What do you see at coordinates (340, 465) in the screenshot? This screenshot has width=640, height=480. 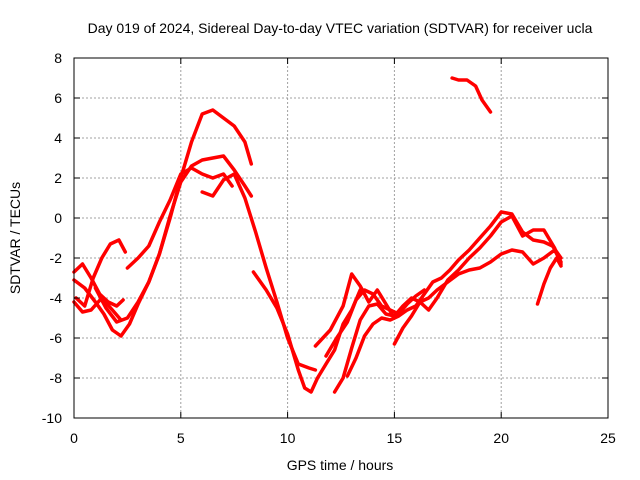 I see `x-axis-label: GPS time / hours` at bounding box center [340, 465].